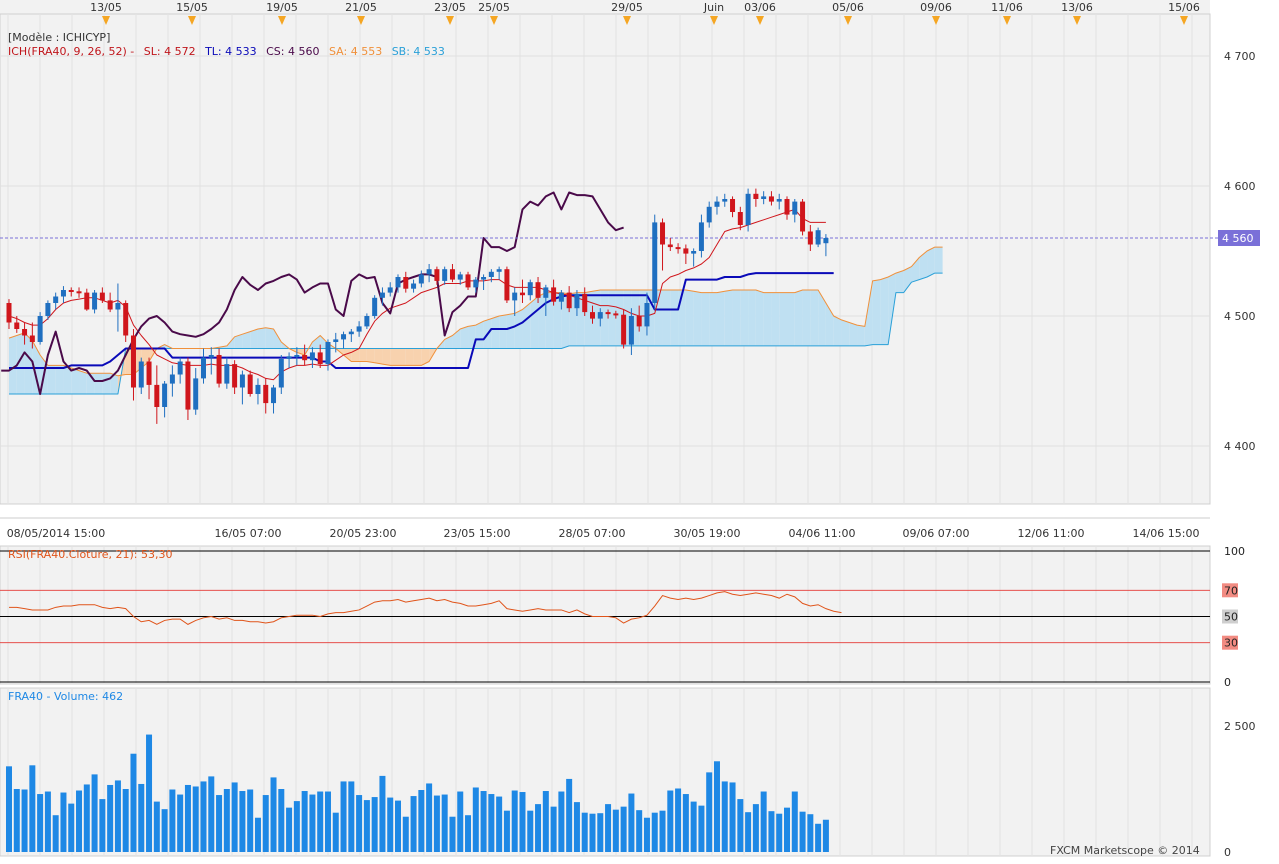 The width and height of the screenshot is (1279, 864). What do you see at coordinates (1166, 533) in the screenshot?
I see `x-axis-label: 14/06 15:00` at bounding box center [1166, 533].